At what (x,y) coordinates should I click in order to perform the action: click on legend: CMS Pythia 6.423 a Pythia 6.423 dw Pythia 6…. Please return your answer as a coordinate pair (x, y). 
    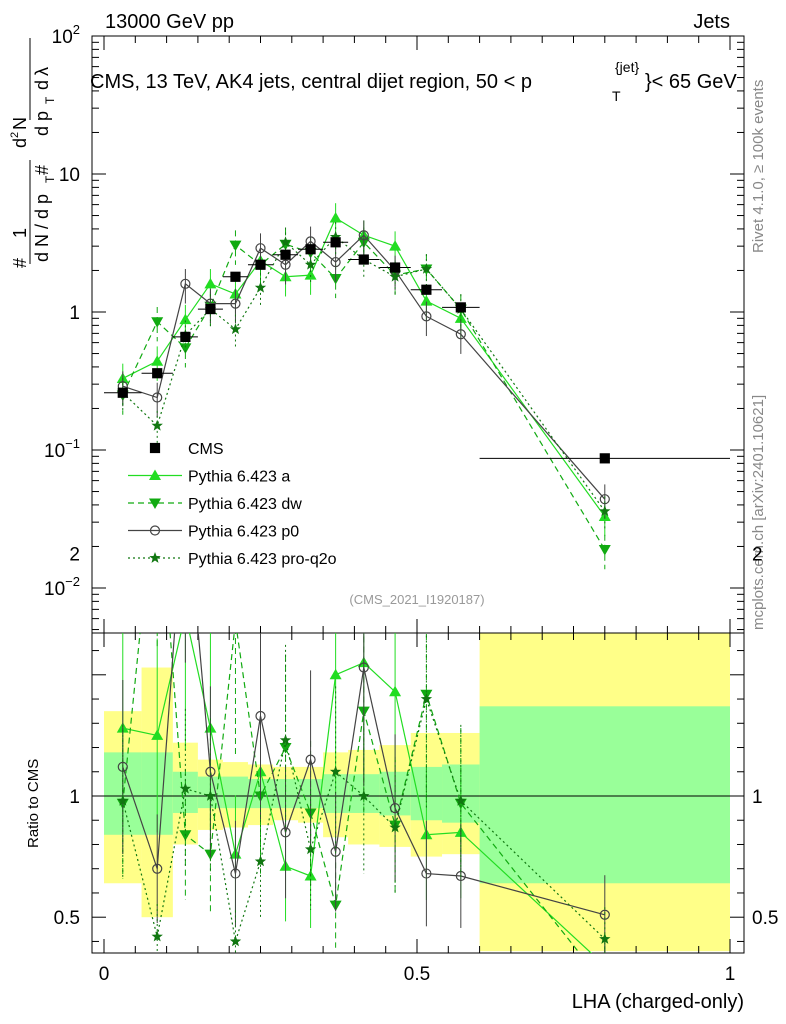
    Looking at the image, I should click on (232, 504).